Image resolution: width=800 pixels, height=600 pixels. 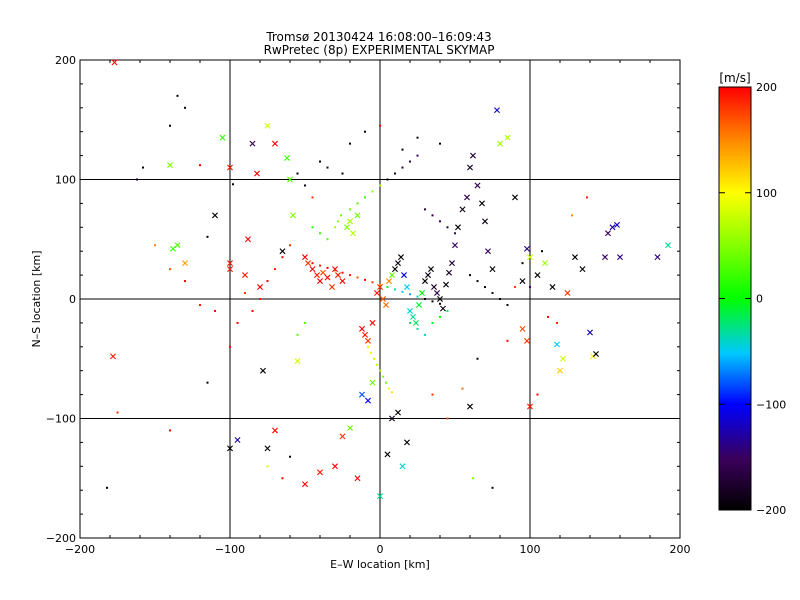 What do you see at coordinates (734, 78) in the screenshot?
I see `colorbar-label: [m/s]` at bounding box center [734, 78].